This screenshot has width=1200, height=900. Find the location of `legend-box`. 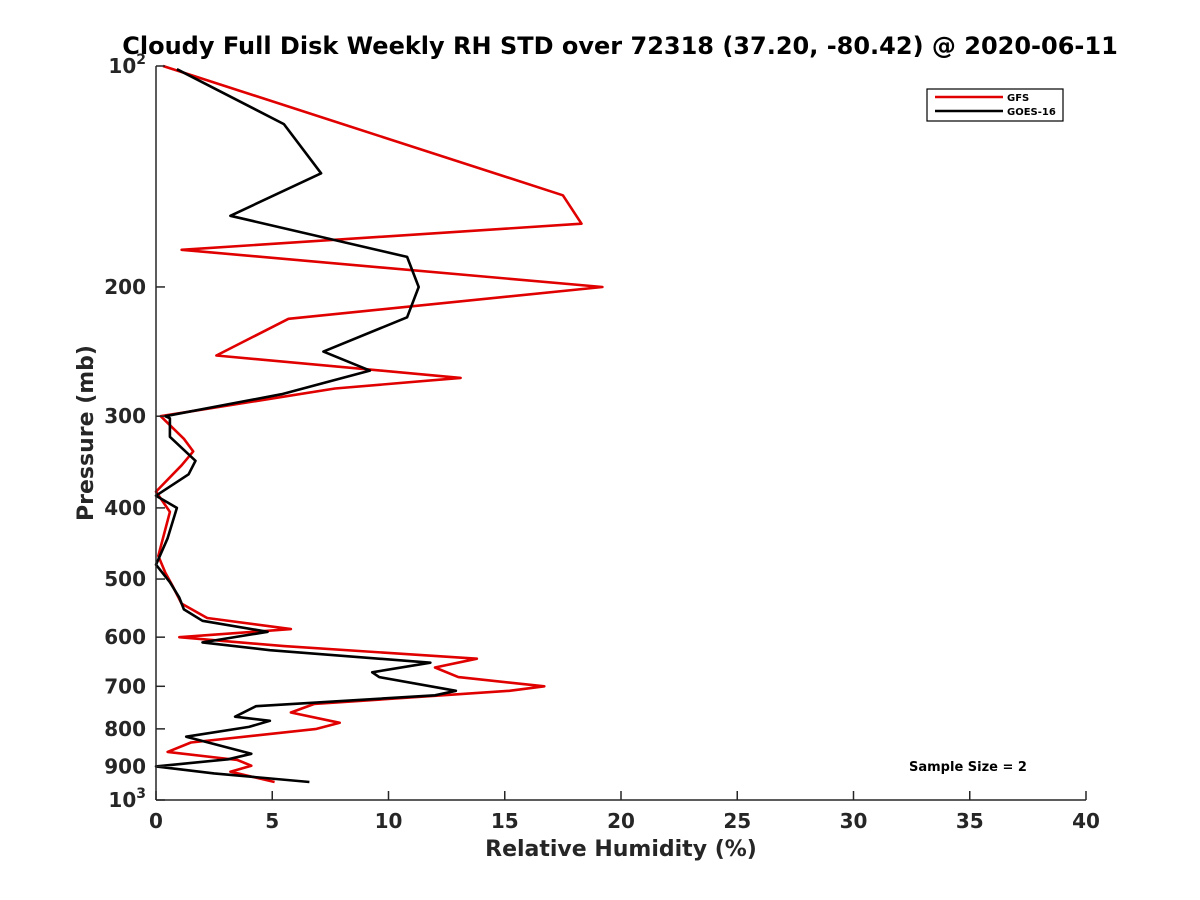

legend-box is located at coordinates (995, 105).